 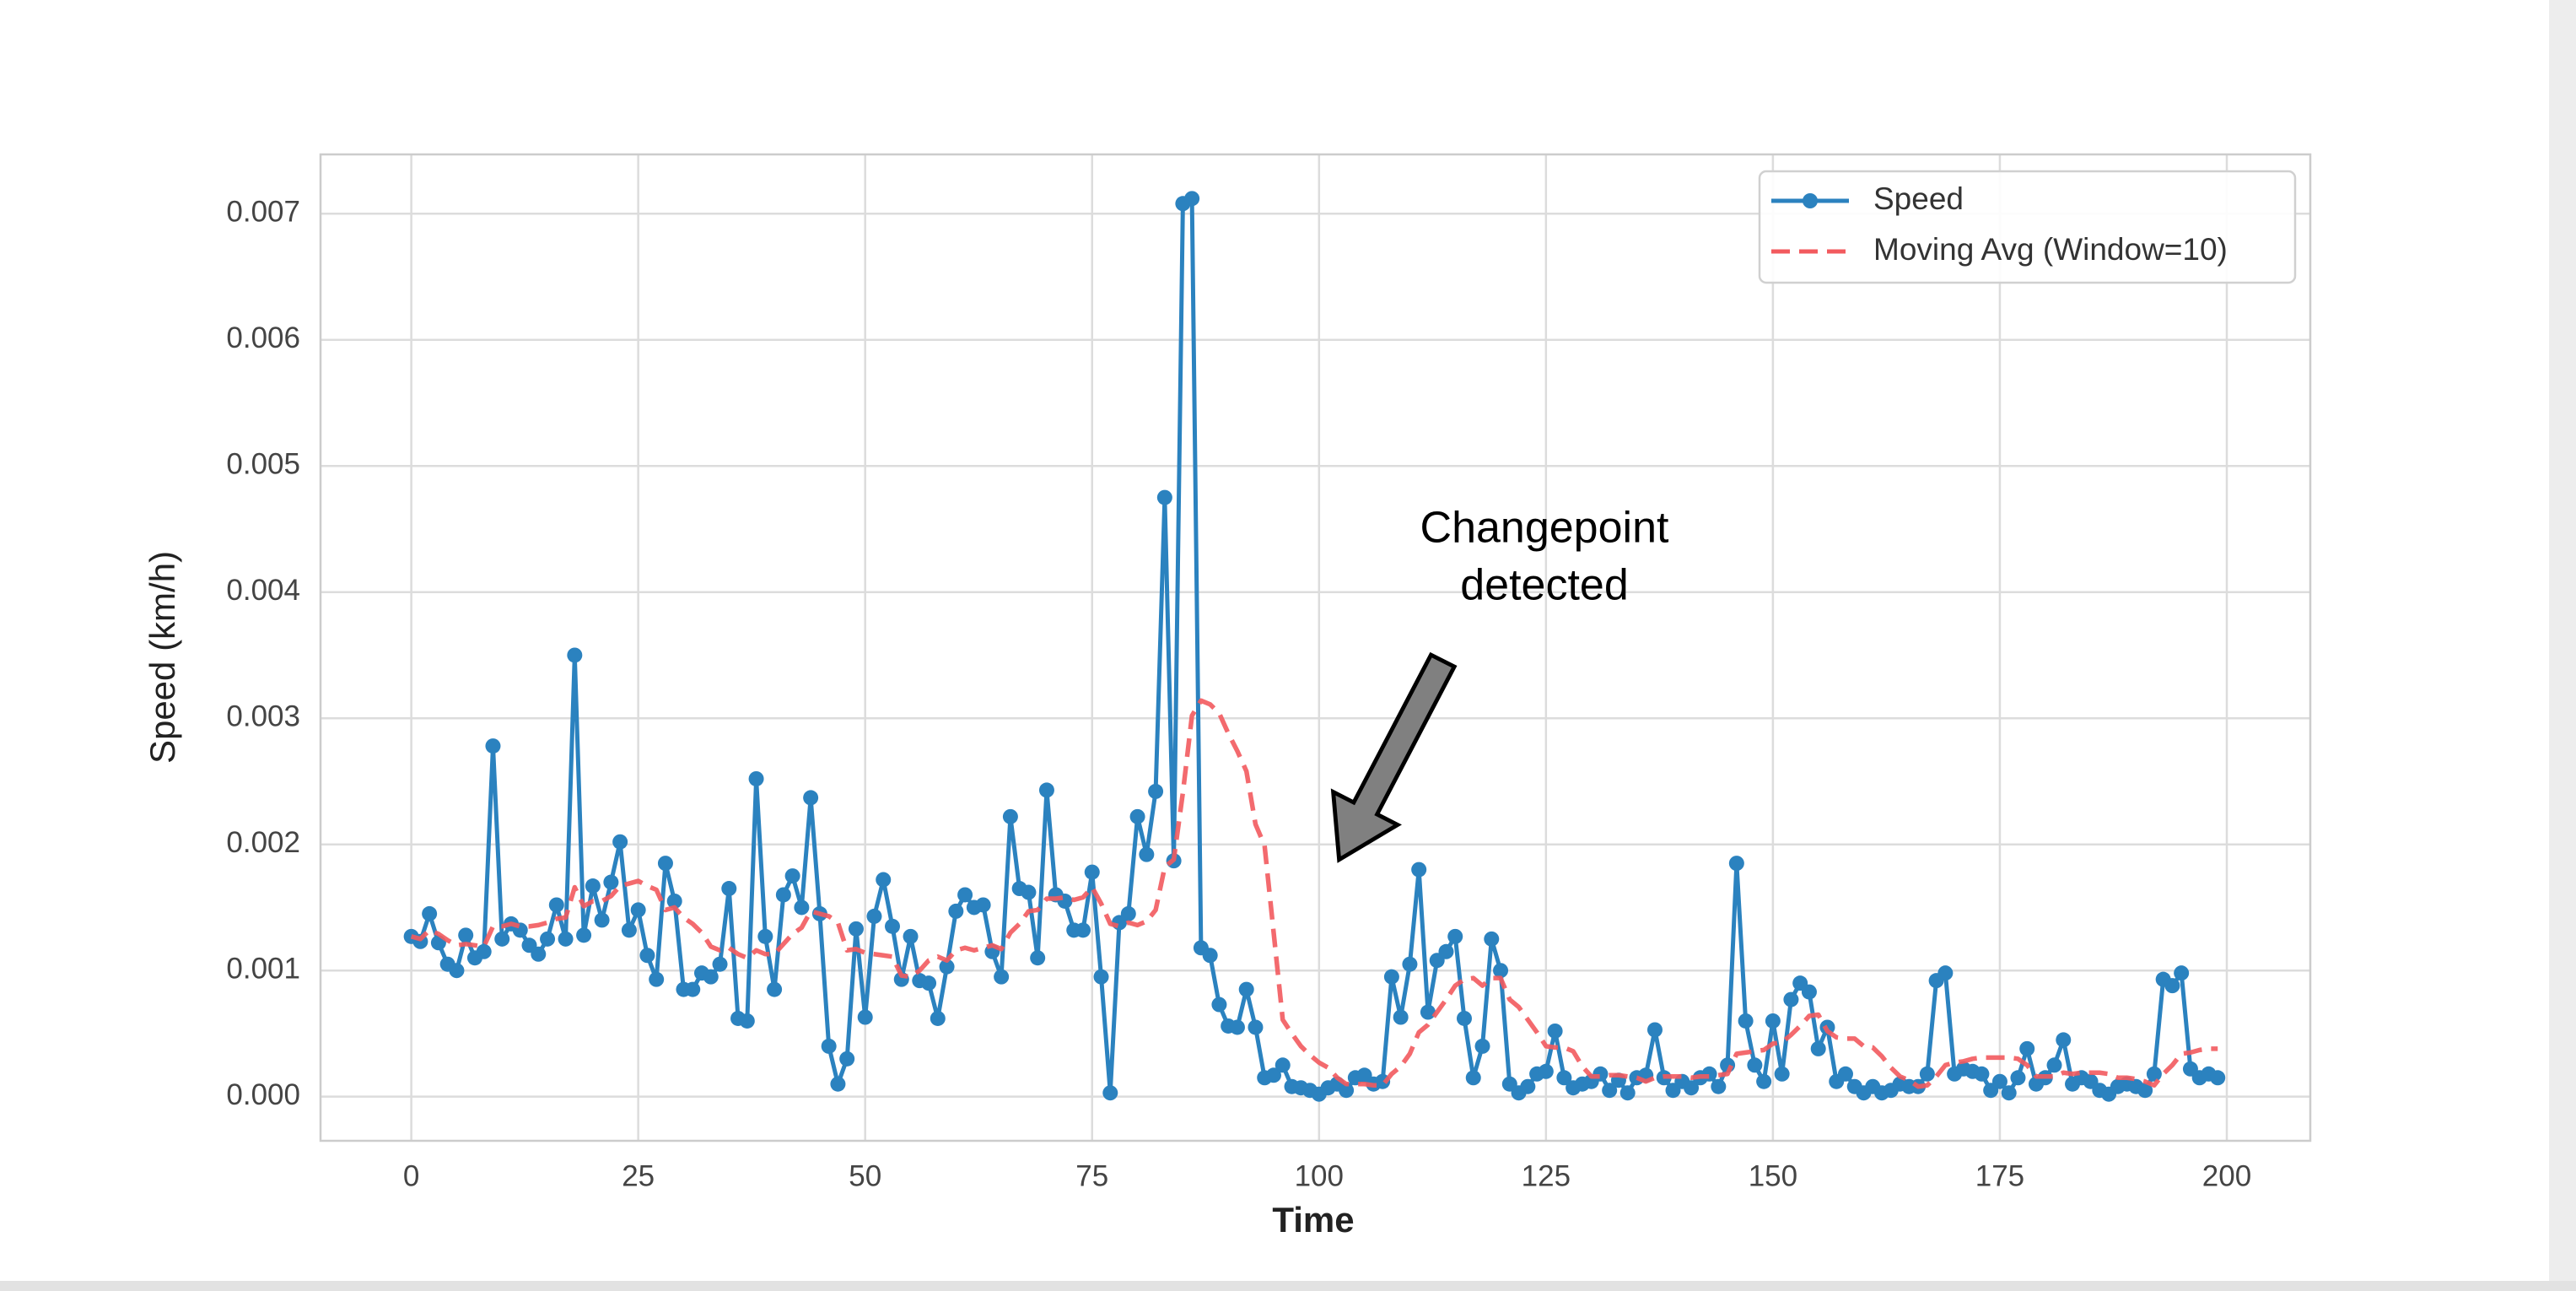 I want to click on y-tick-label: 0.007, so click(x=263, y=212).